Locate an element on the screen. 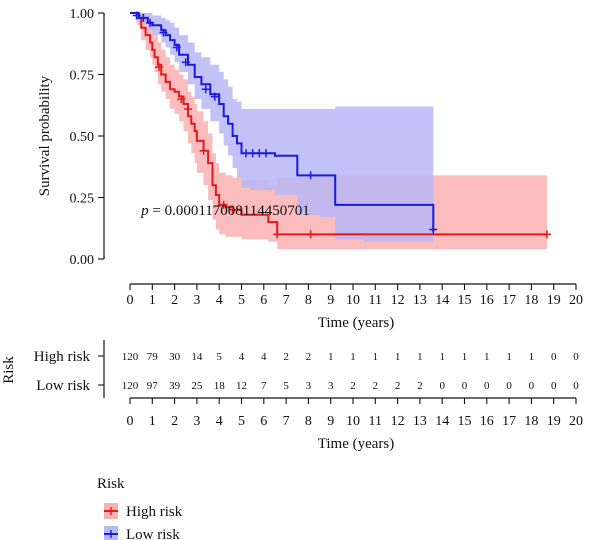 Image resolution: width=600 pixels, height=540 pixels. risk-table-x-tick-label: 9 is located at coordinates (330, 421).